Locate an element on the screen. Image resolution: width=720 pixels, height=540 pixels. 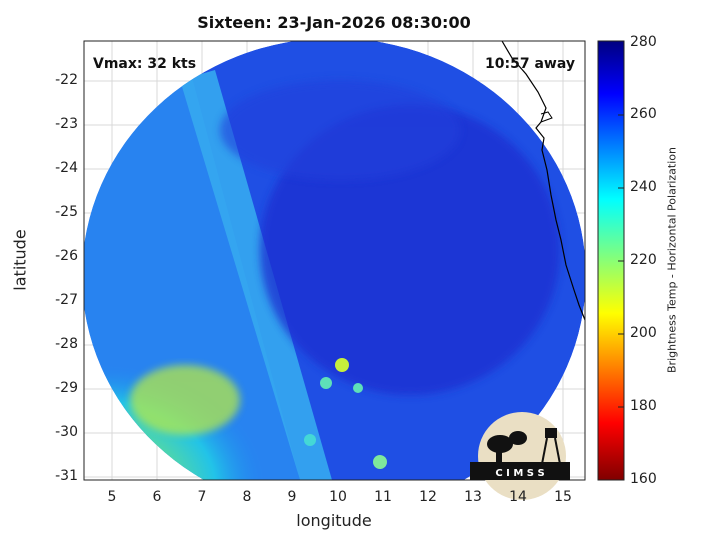
x-tick: 7 is located at coordinates (202, 497).